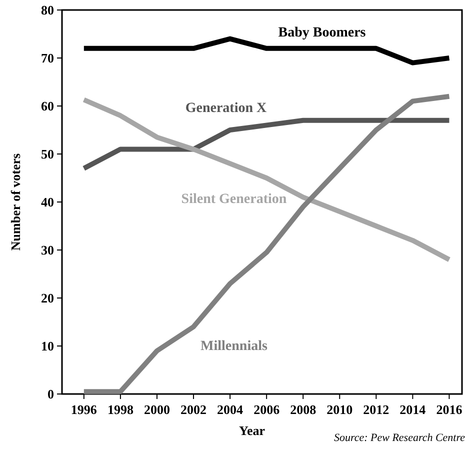  I want to click on y-tick-label: 20, so click(47, 298).